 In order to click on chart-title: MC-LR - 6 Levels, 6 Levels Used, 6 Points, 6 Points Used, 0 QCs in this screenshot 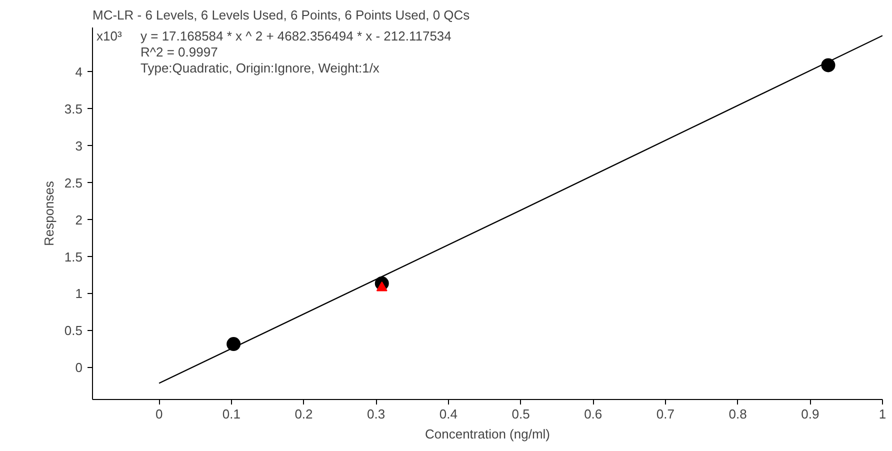, I will do `click(281, 15)`.